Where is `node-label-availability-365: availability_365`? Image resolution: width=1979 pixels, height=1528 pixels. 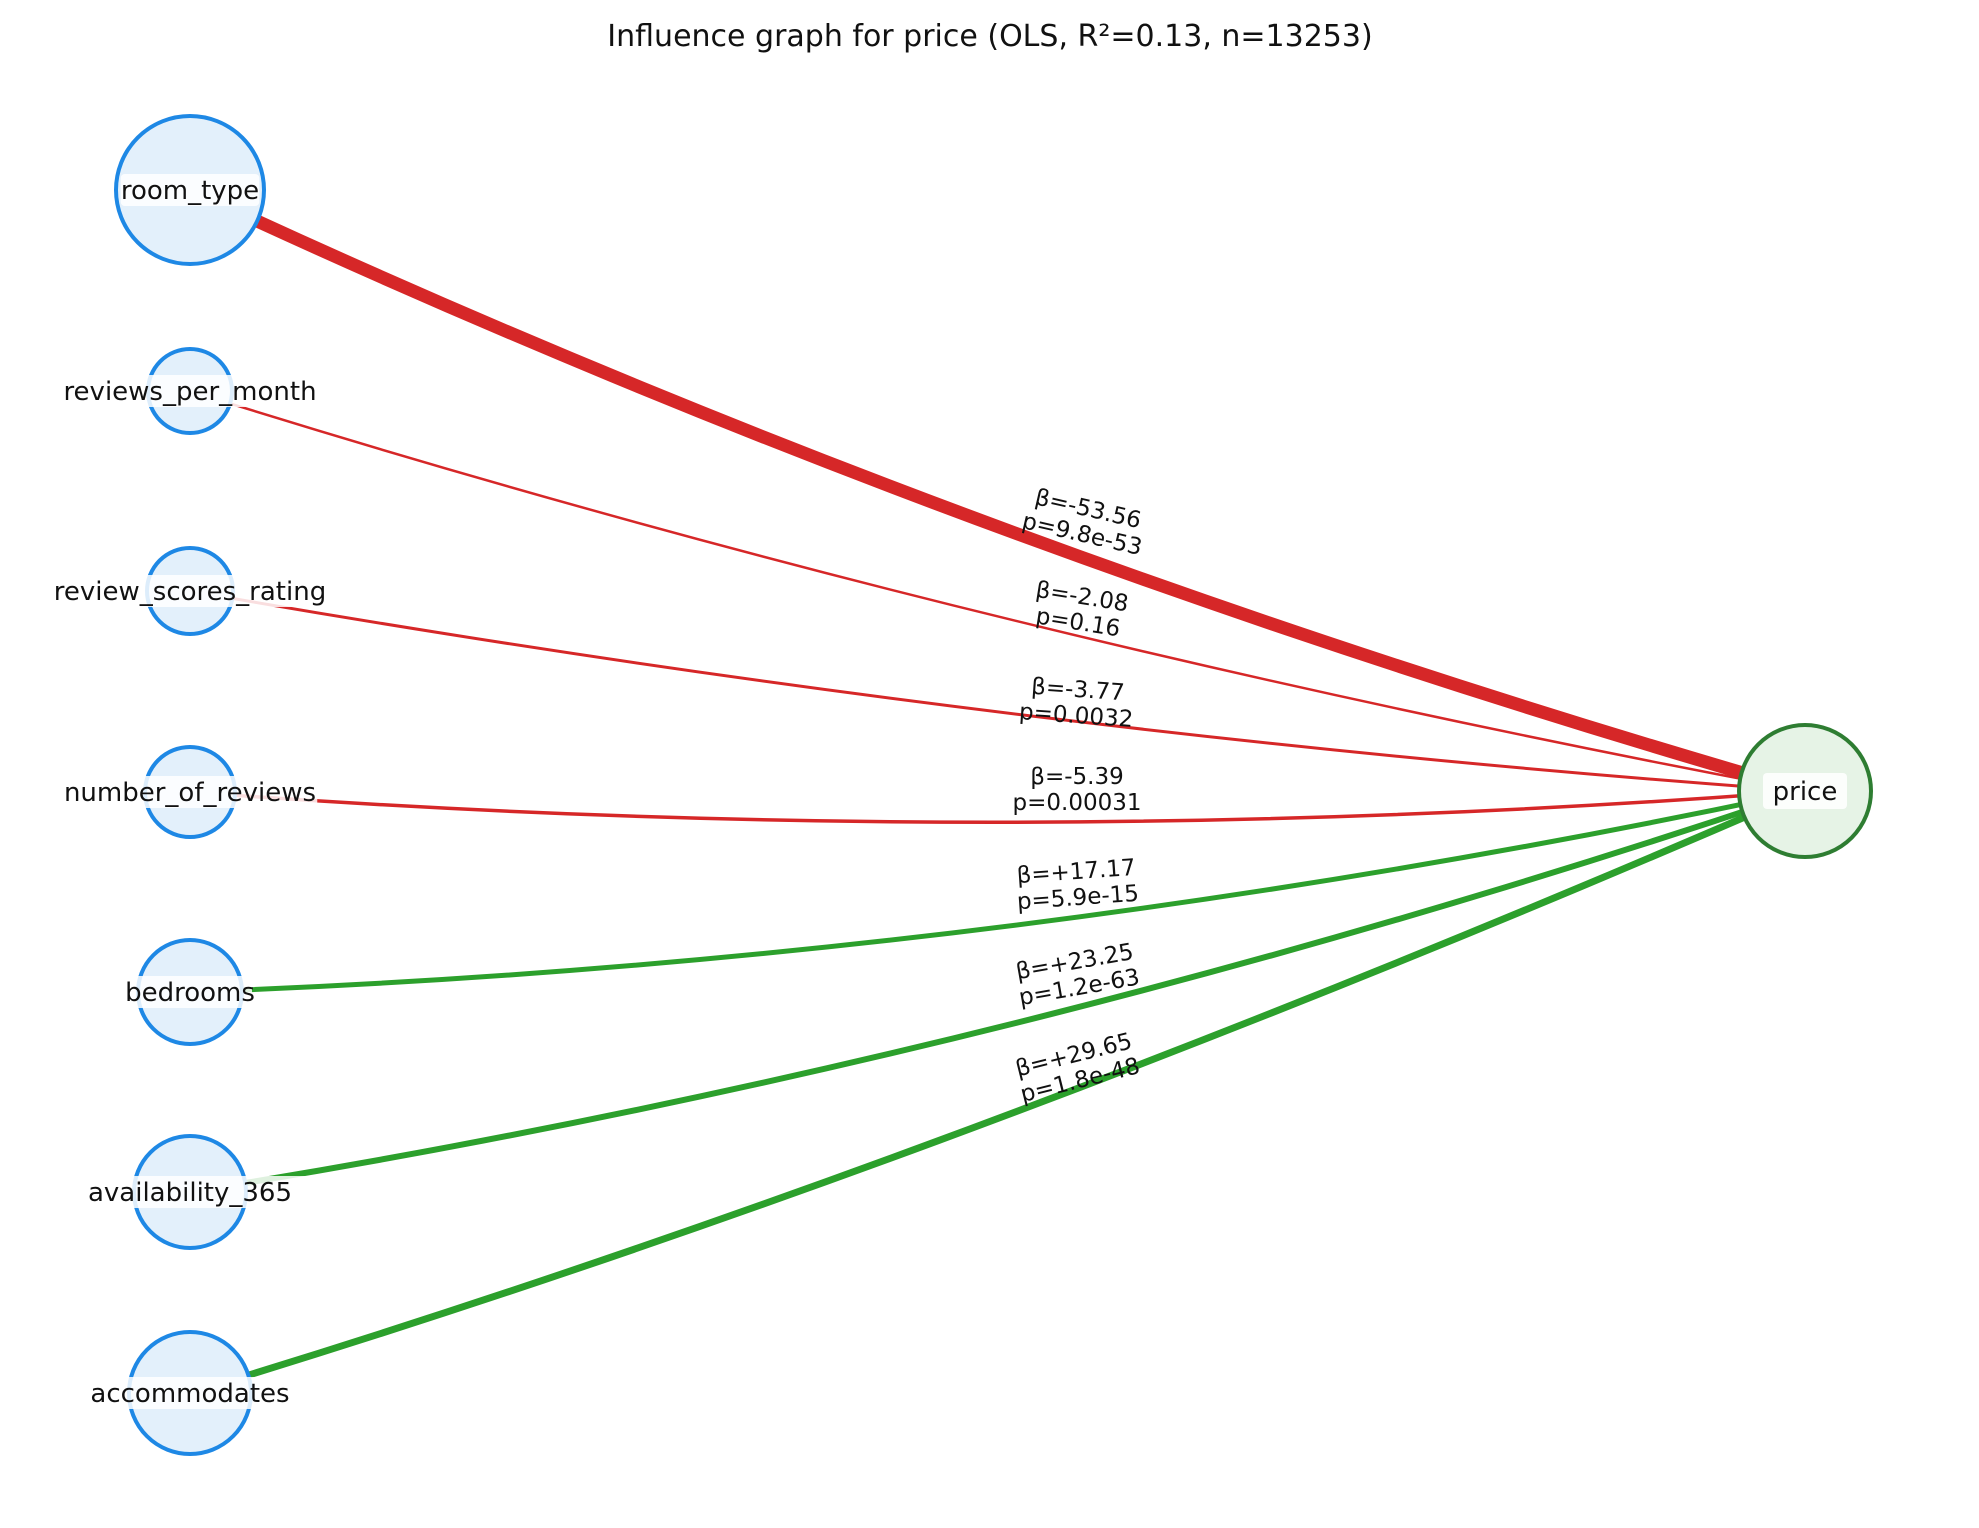
node-label-availability-365: availability_365 is located at coordinates (190, 1193).